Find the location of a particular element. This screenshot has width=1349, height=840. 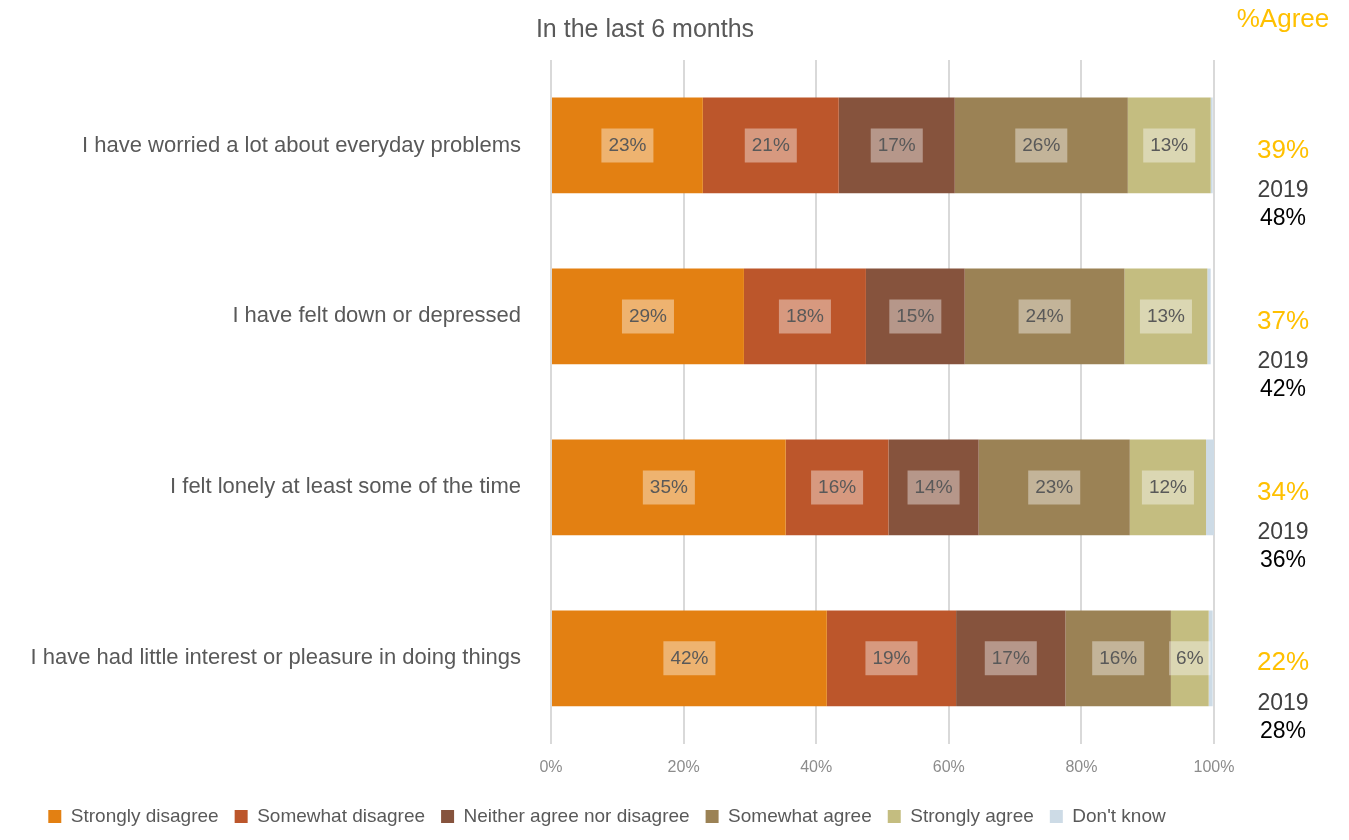

data-label: 24% is located at coordinates (1044, 315).